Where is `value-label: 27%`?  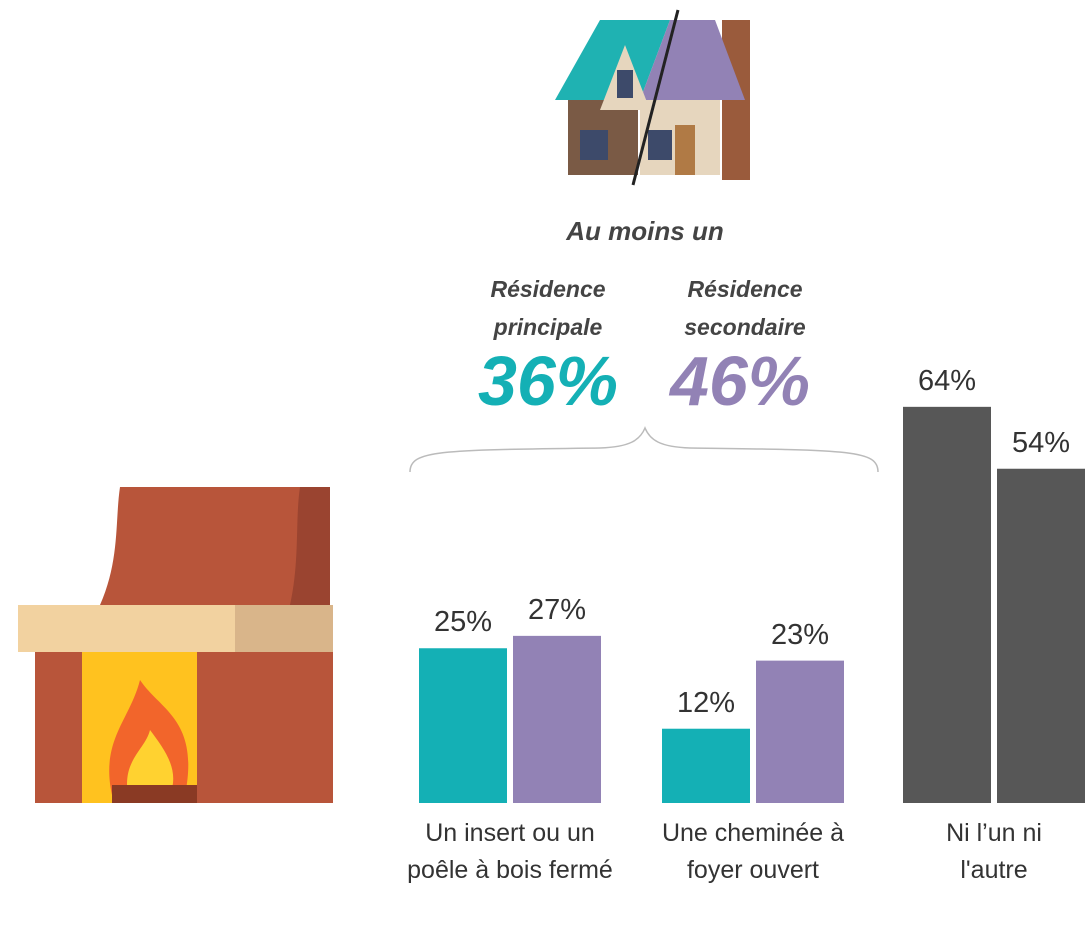
value-label: 27% is located at coordinates (557, 609).